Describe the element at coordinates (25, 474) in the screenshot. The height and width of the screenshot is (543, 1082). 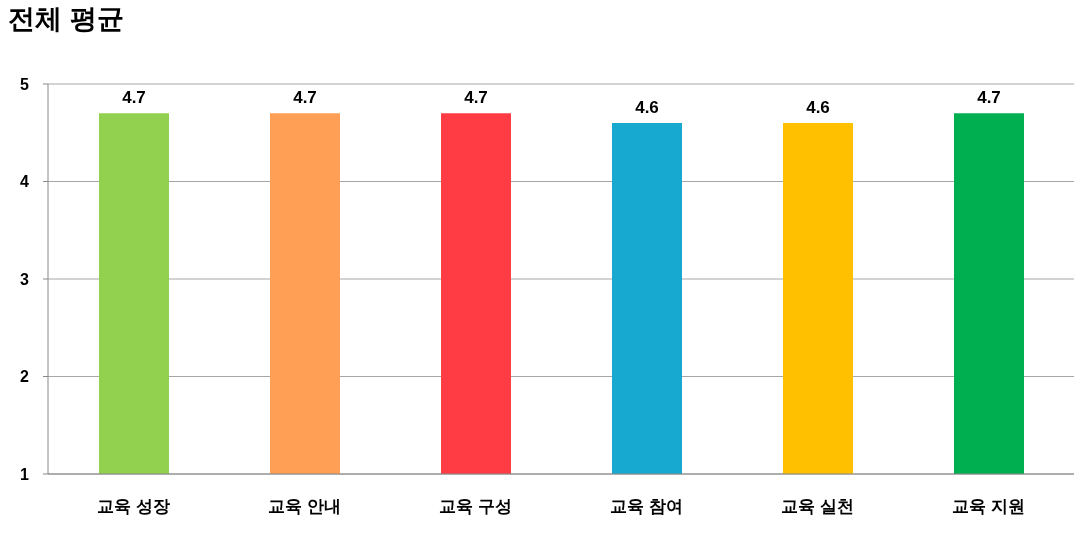
I see `y-tick-label: 1` at that location.